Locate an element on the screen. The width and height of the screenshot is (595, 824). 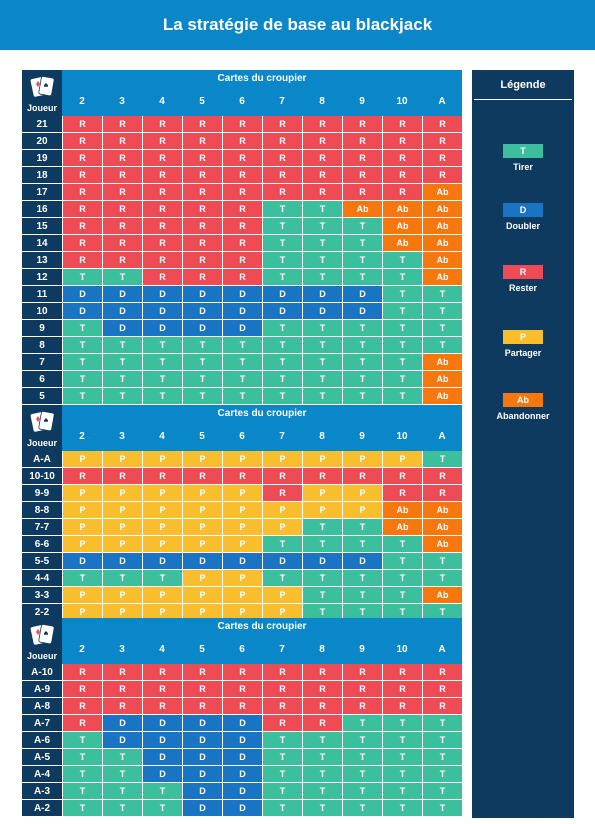
dealer-card-header: 4 is located at coordinates (162, 649).